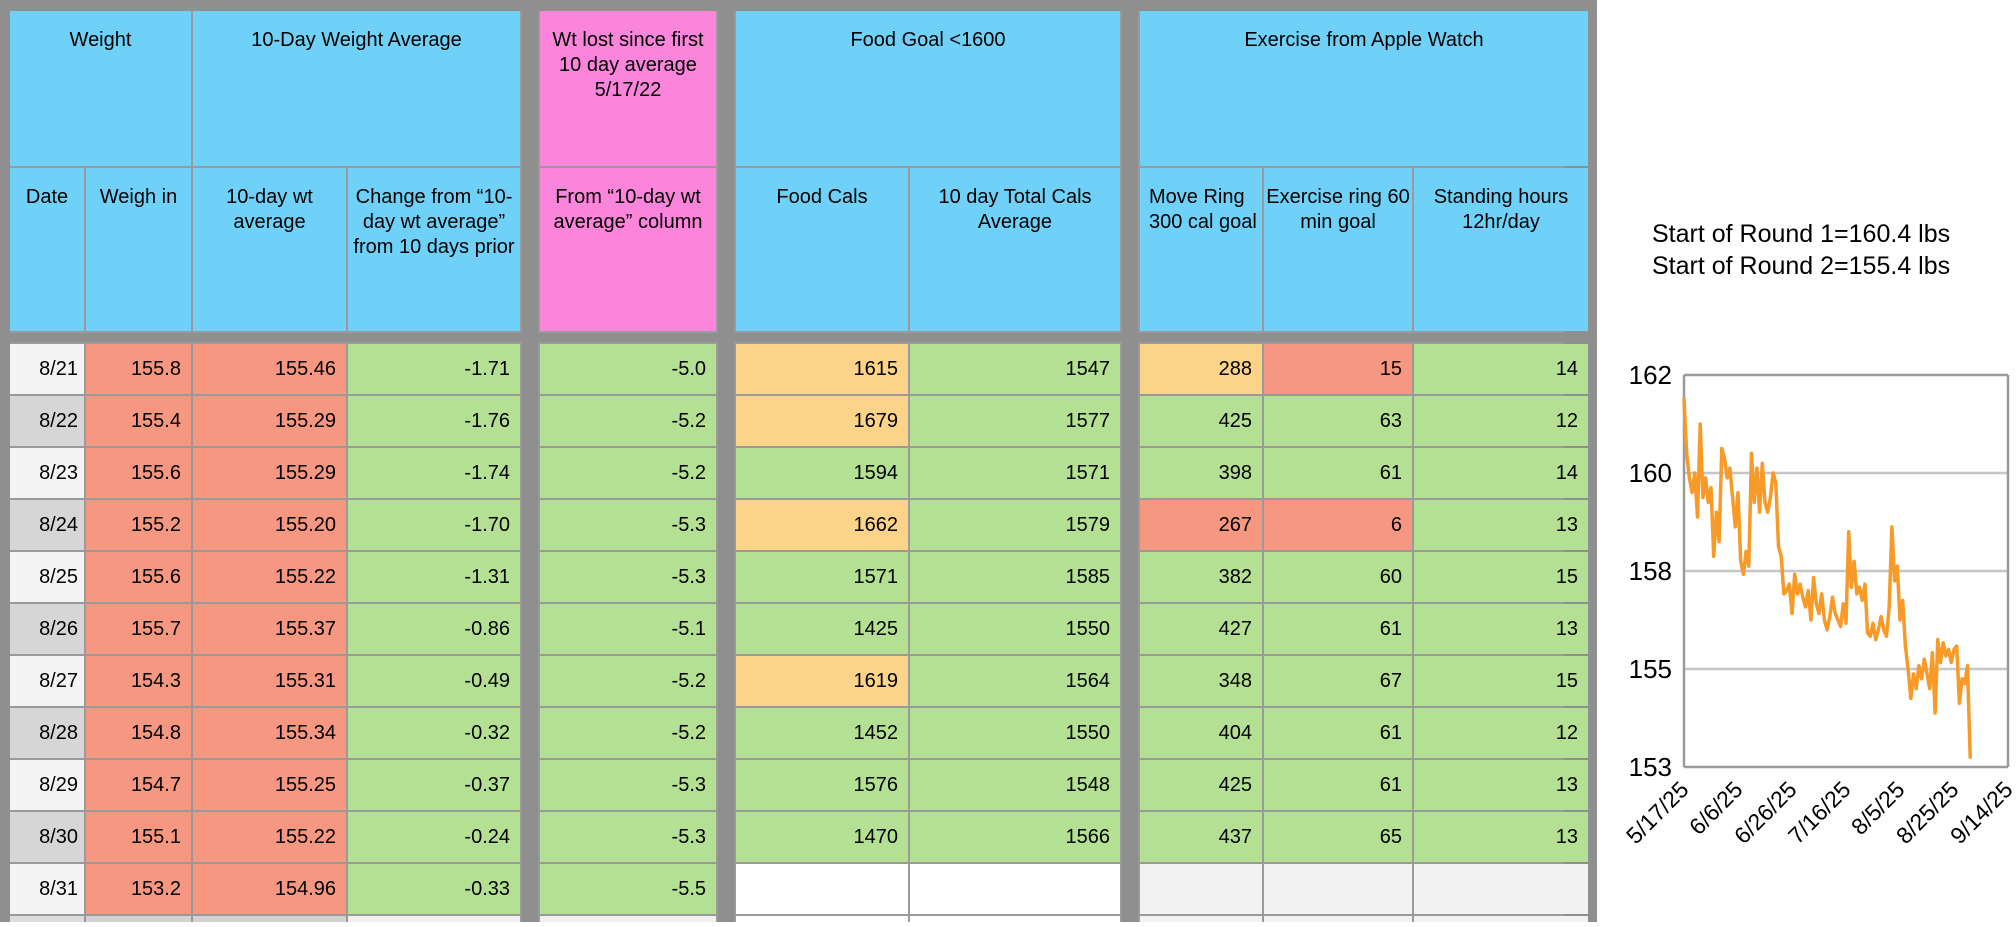  I want to click on food-cals-cell: 1470, so click(822, 837).